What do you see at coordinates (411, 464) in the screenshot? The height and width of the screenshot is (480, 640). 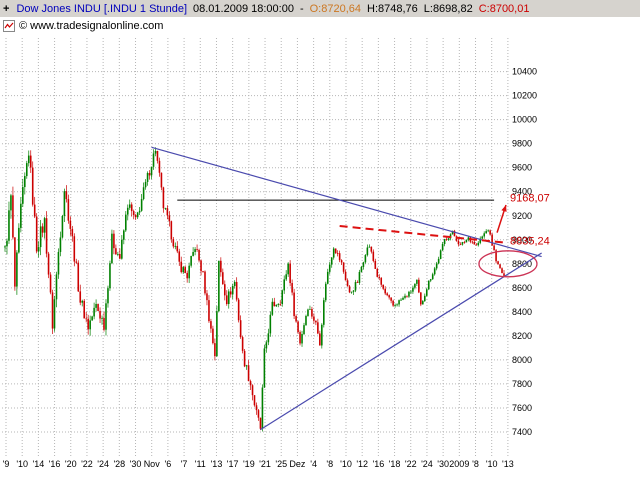 I see `x-axis-tick: '22` at bounding box center [411, 464].